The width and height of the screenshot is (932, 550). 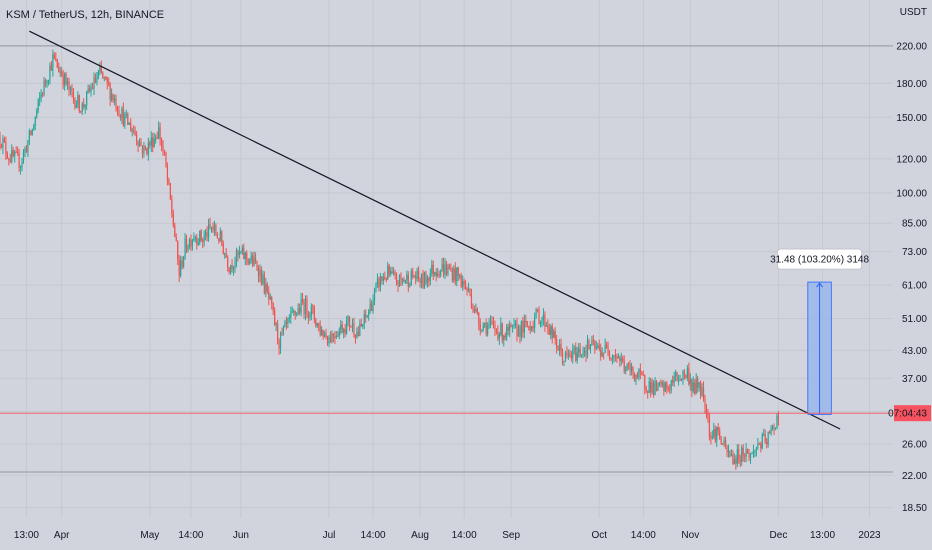 What do you see at coordinates (869, 535) in the screenshot?
I see `time-tick-label: 2023` at bounding box center [869, 535].